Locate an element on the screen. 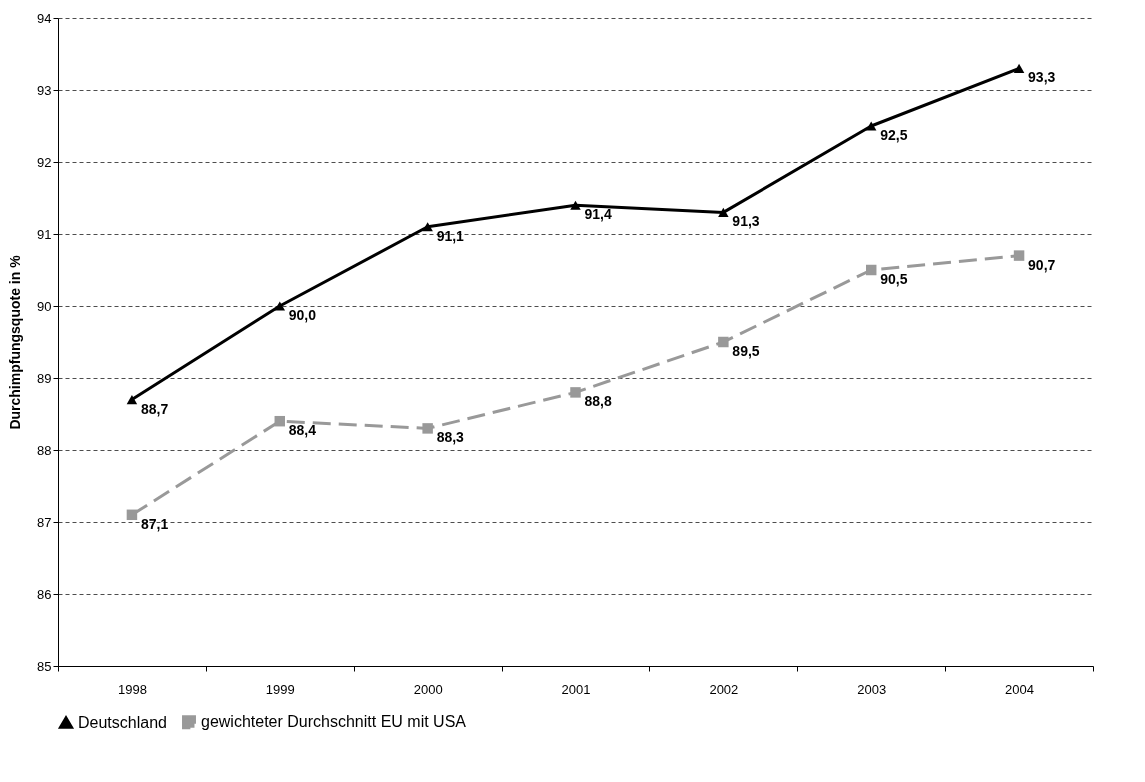 This screenshot has height=782, width=1145. data-label: 91,3 is located at coordinates (746, 221).